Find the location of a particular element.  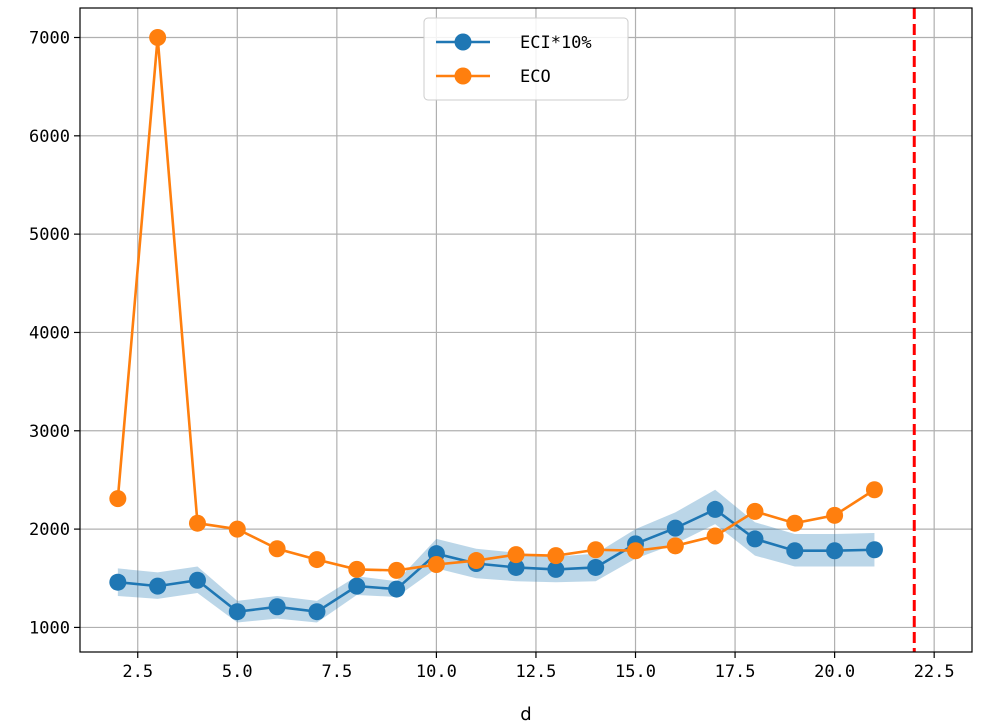

y-tick-label: 6000 is located at coordinates (49, 137).